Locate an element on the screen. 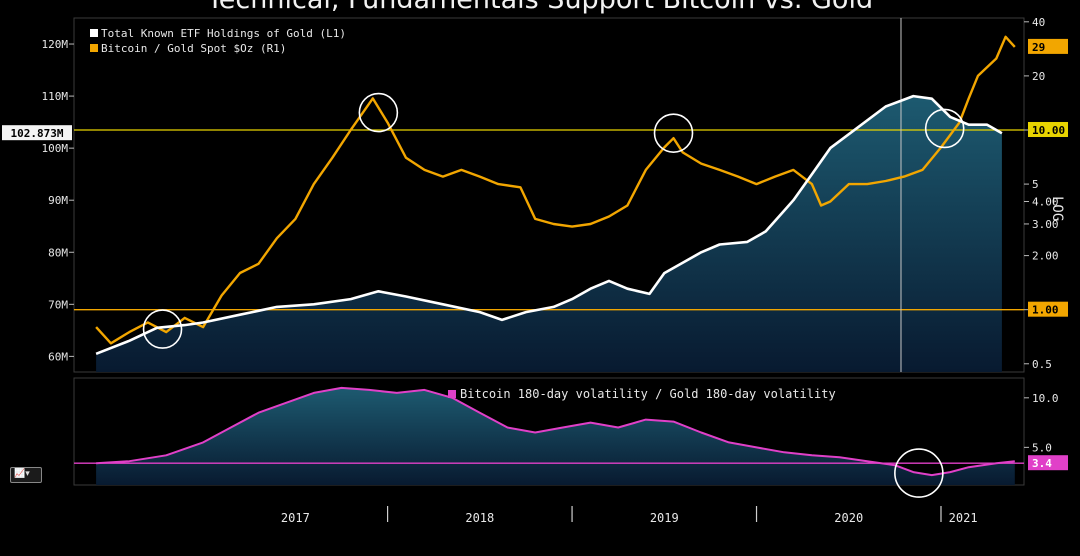 The height and width of the screenshot is (556, 1080). right-axis-tick-label: 20 is located at coordinates (1038, 76).